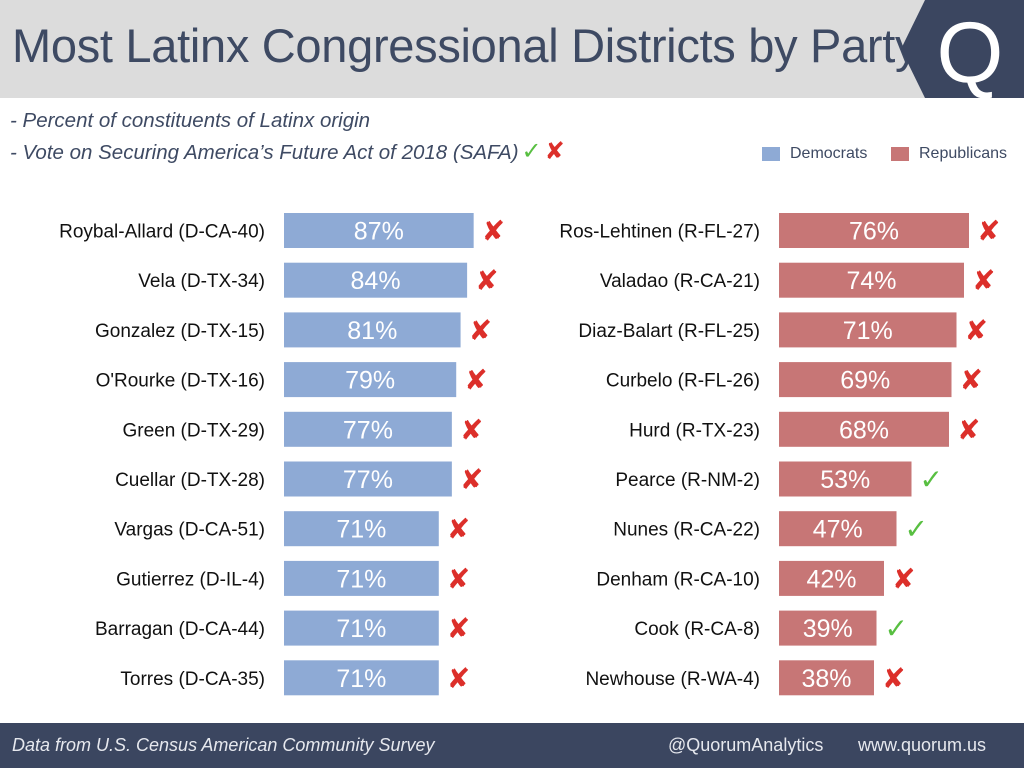 The height and width of the screenshot is (768, 1024). I want to click on dem-category-label: Cuellar (D-TX-28), so click(190, 480).